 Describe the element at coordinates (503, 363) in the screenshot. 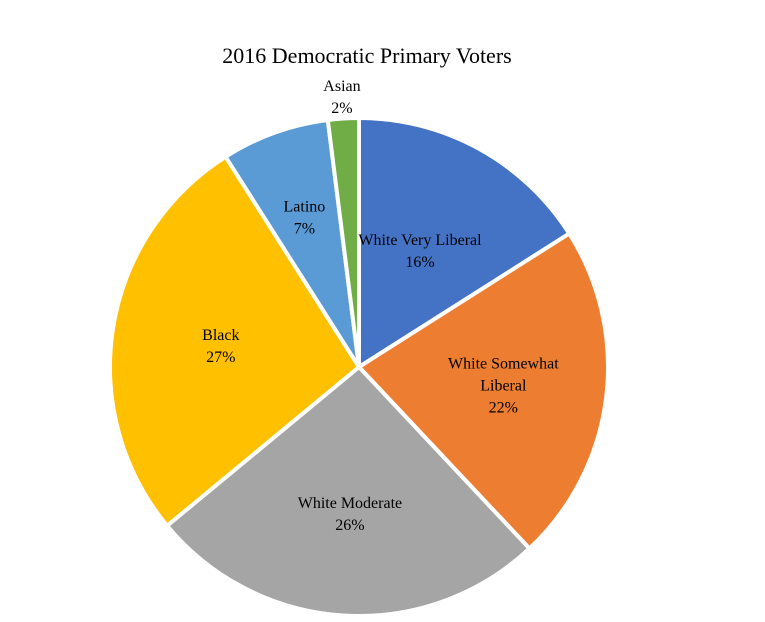

I see `pie-label-name: White Somewhat` at that location.